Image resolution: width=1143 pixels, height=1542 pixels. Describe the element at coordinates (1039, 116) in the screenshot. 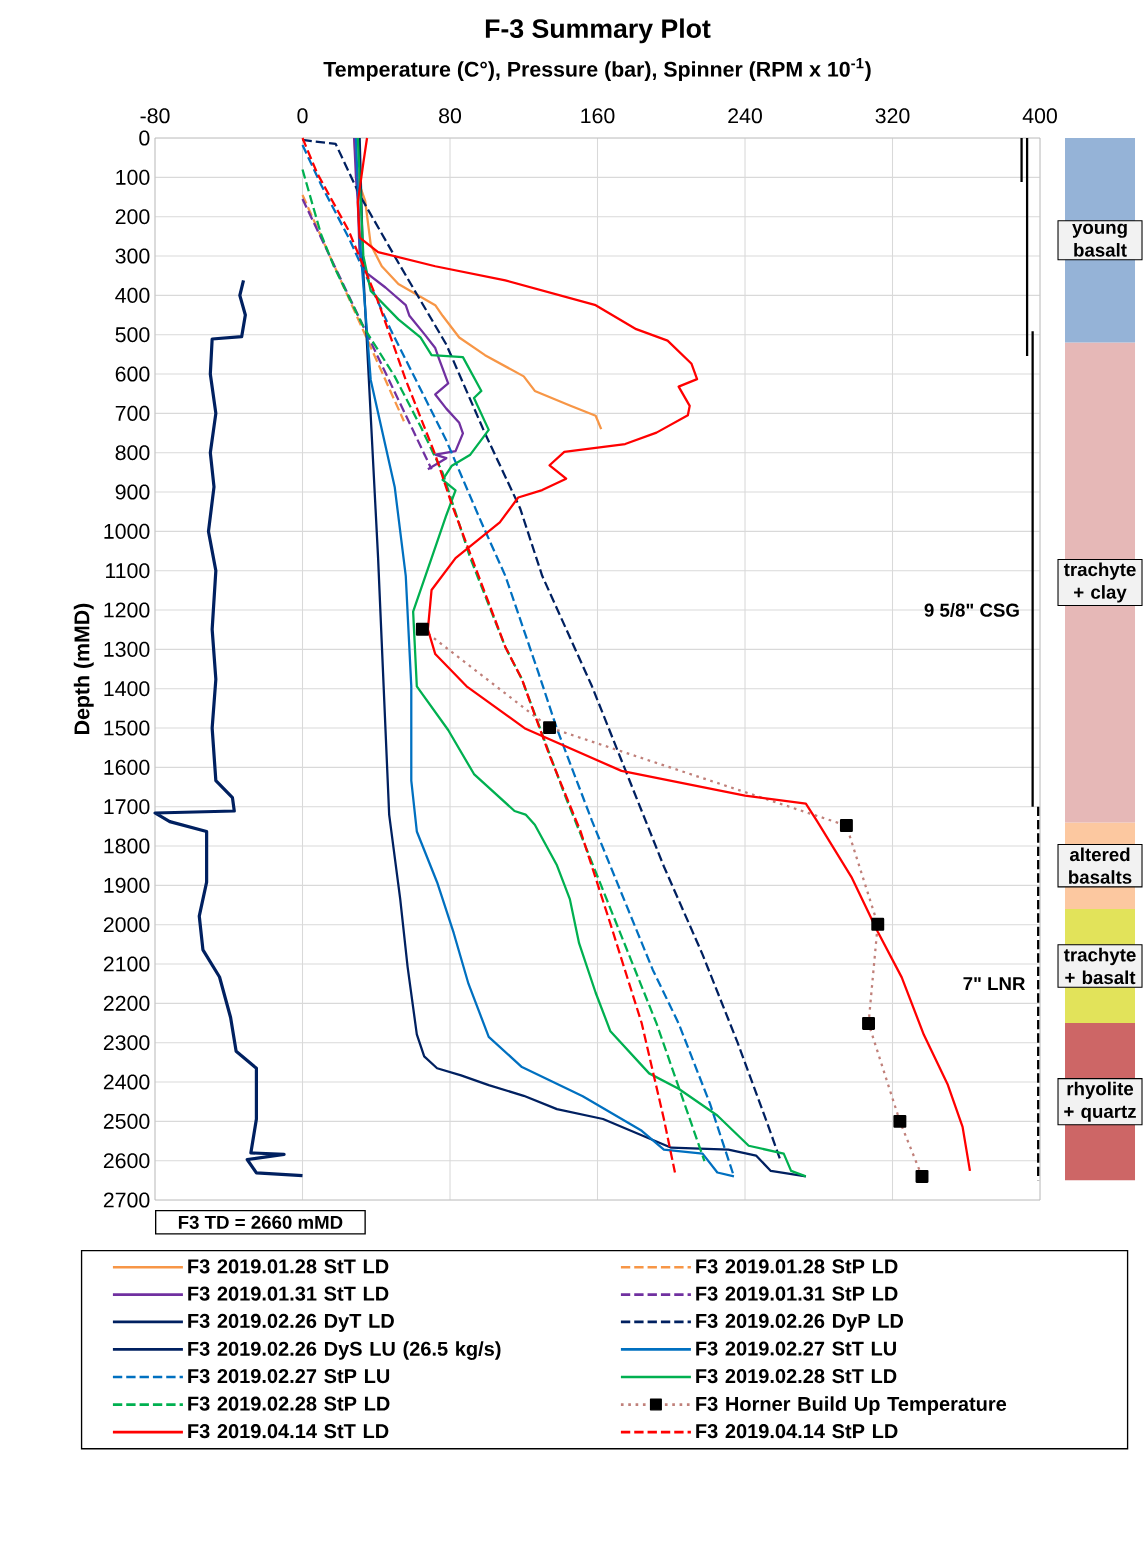

I see `x-tick-label: 400` at that location.